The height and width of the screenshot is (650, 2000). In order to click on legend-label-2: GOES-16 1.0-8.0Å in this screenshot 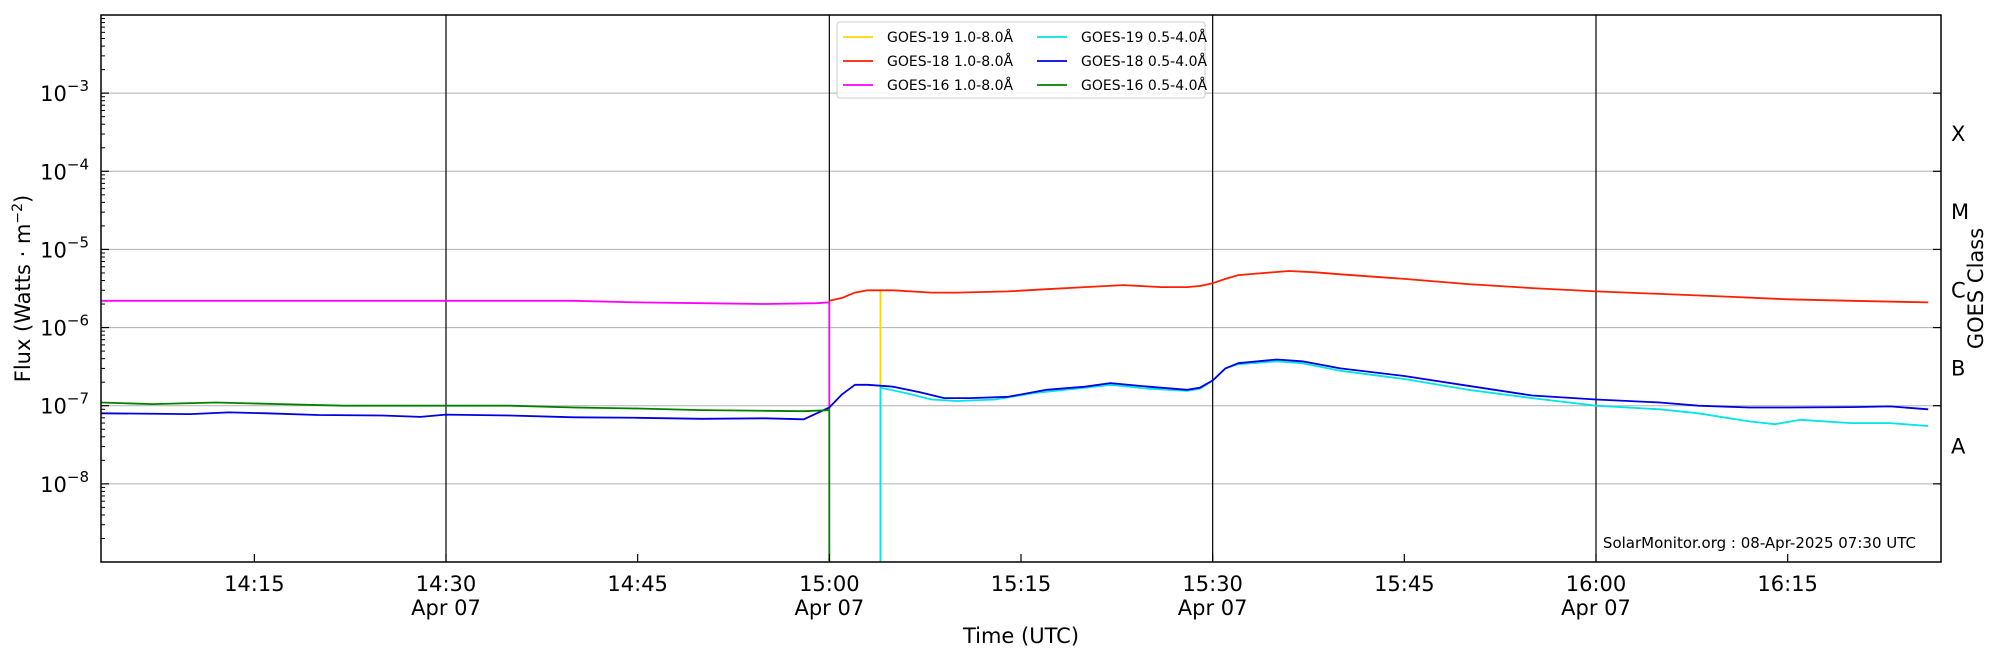, I will do `click(950, 85)`.